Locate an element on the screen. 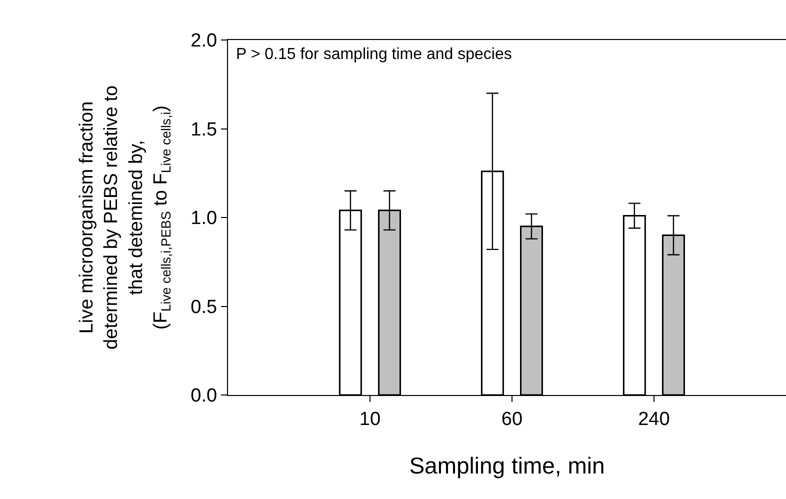 The width and height of the screenshot is (786, 499). annotation: P > 0.15 for sampling time and species is located at coordinates (374, 54).